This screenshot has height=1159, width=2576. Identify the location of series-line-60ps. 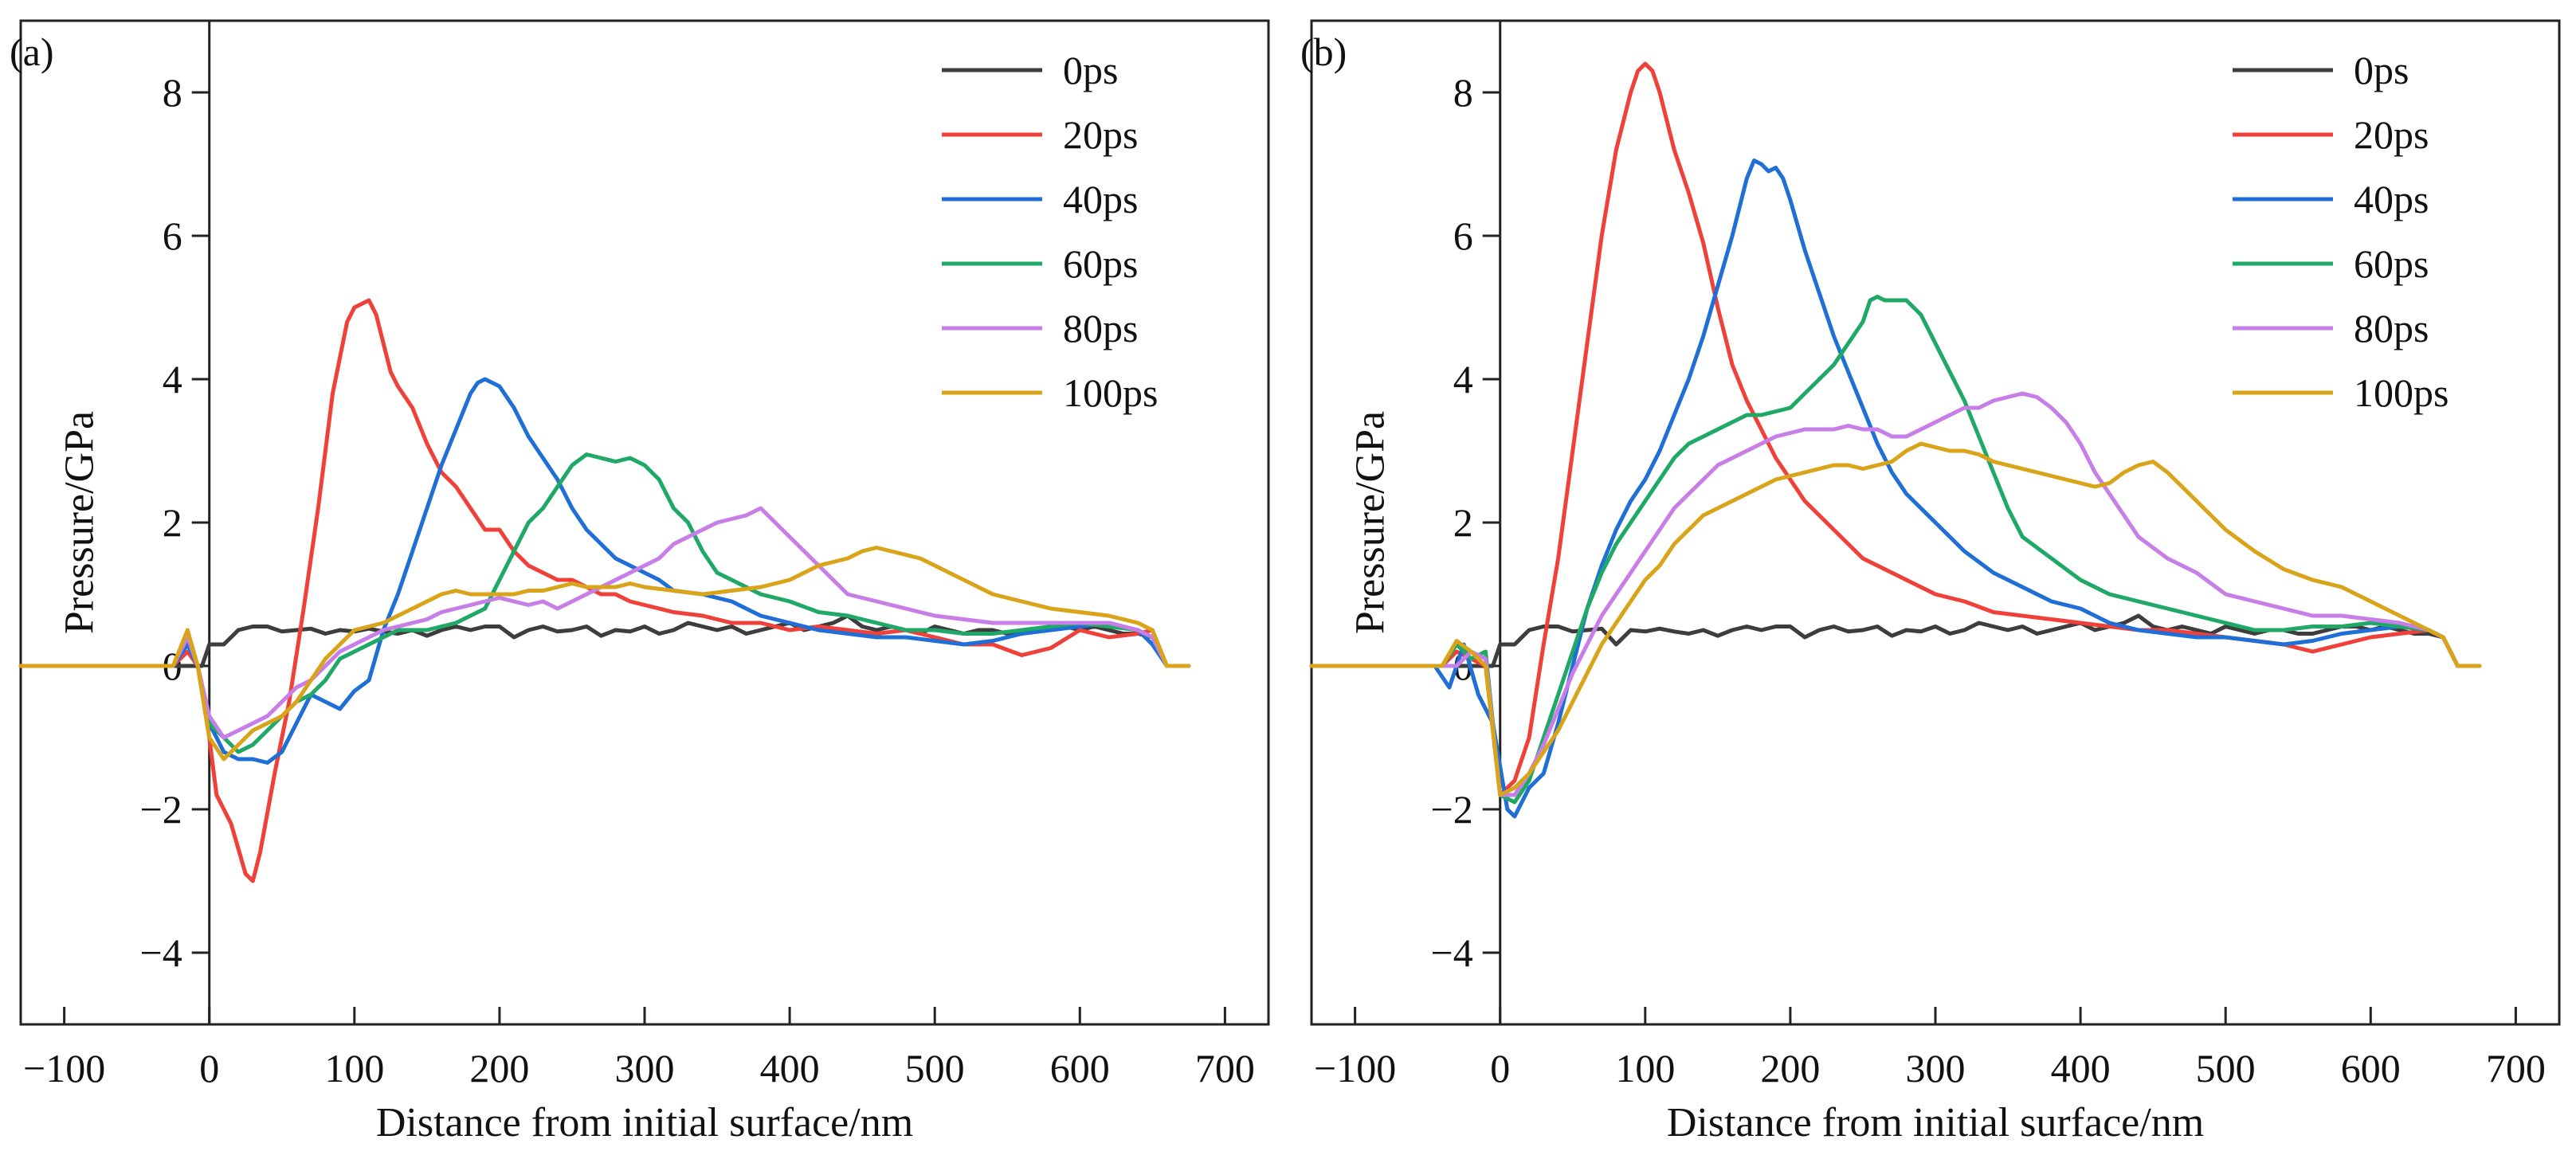
(604, 603).